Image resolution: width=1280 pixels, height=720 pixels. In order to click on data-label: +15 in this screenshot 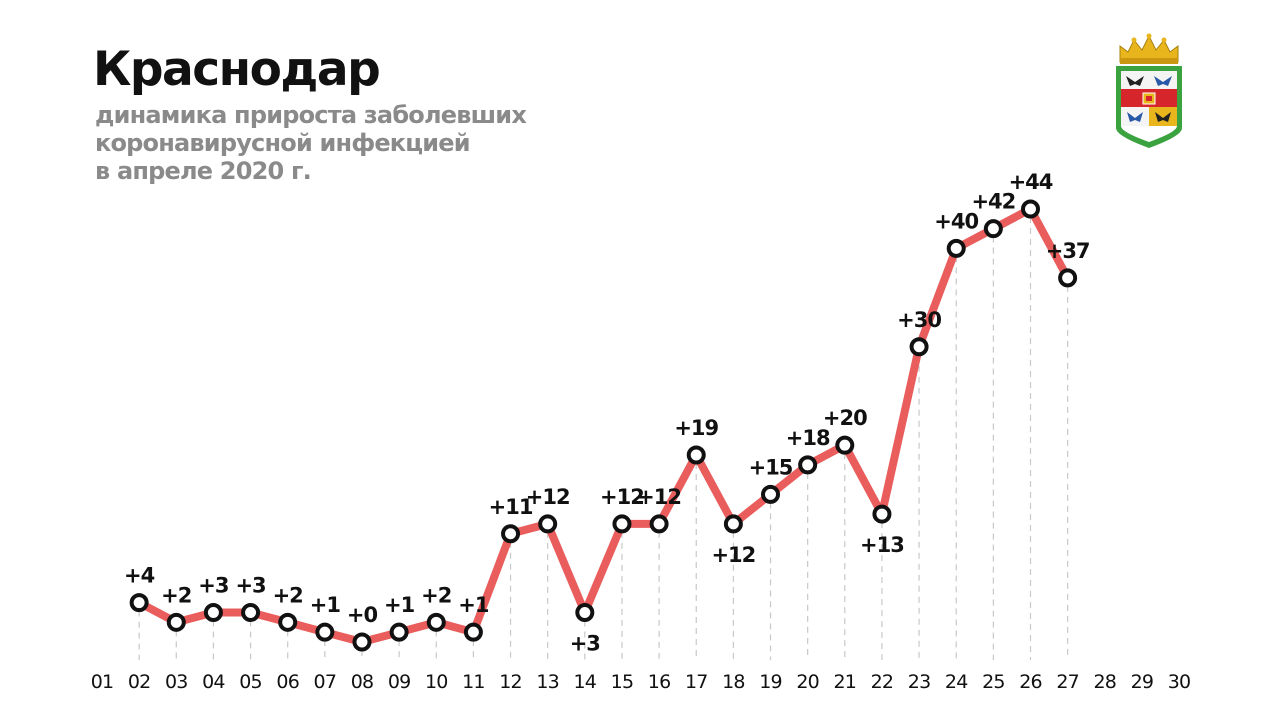, I will do `click(771, 467)`.